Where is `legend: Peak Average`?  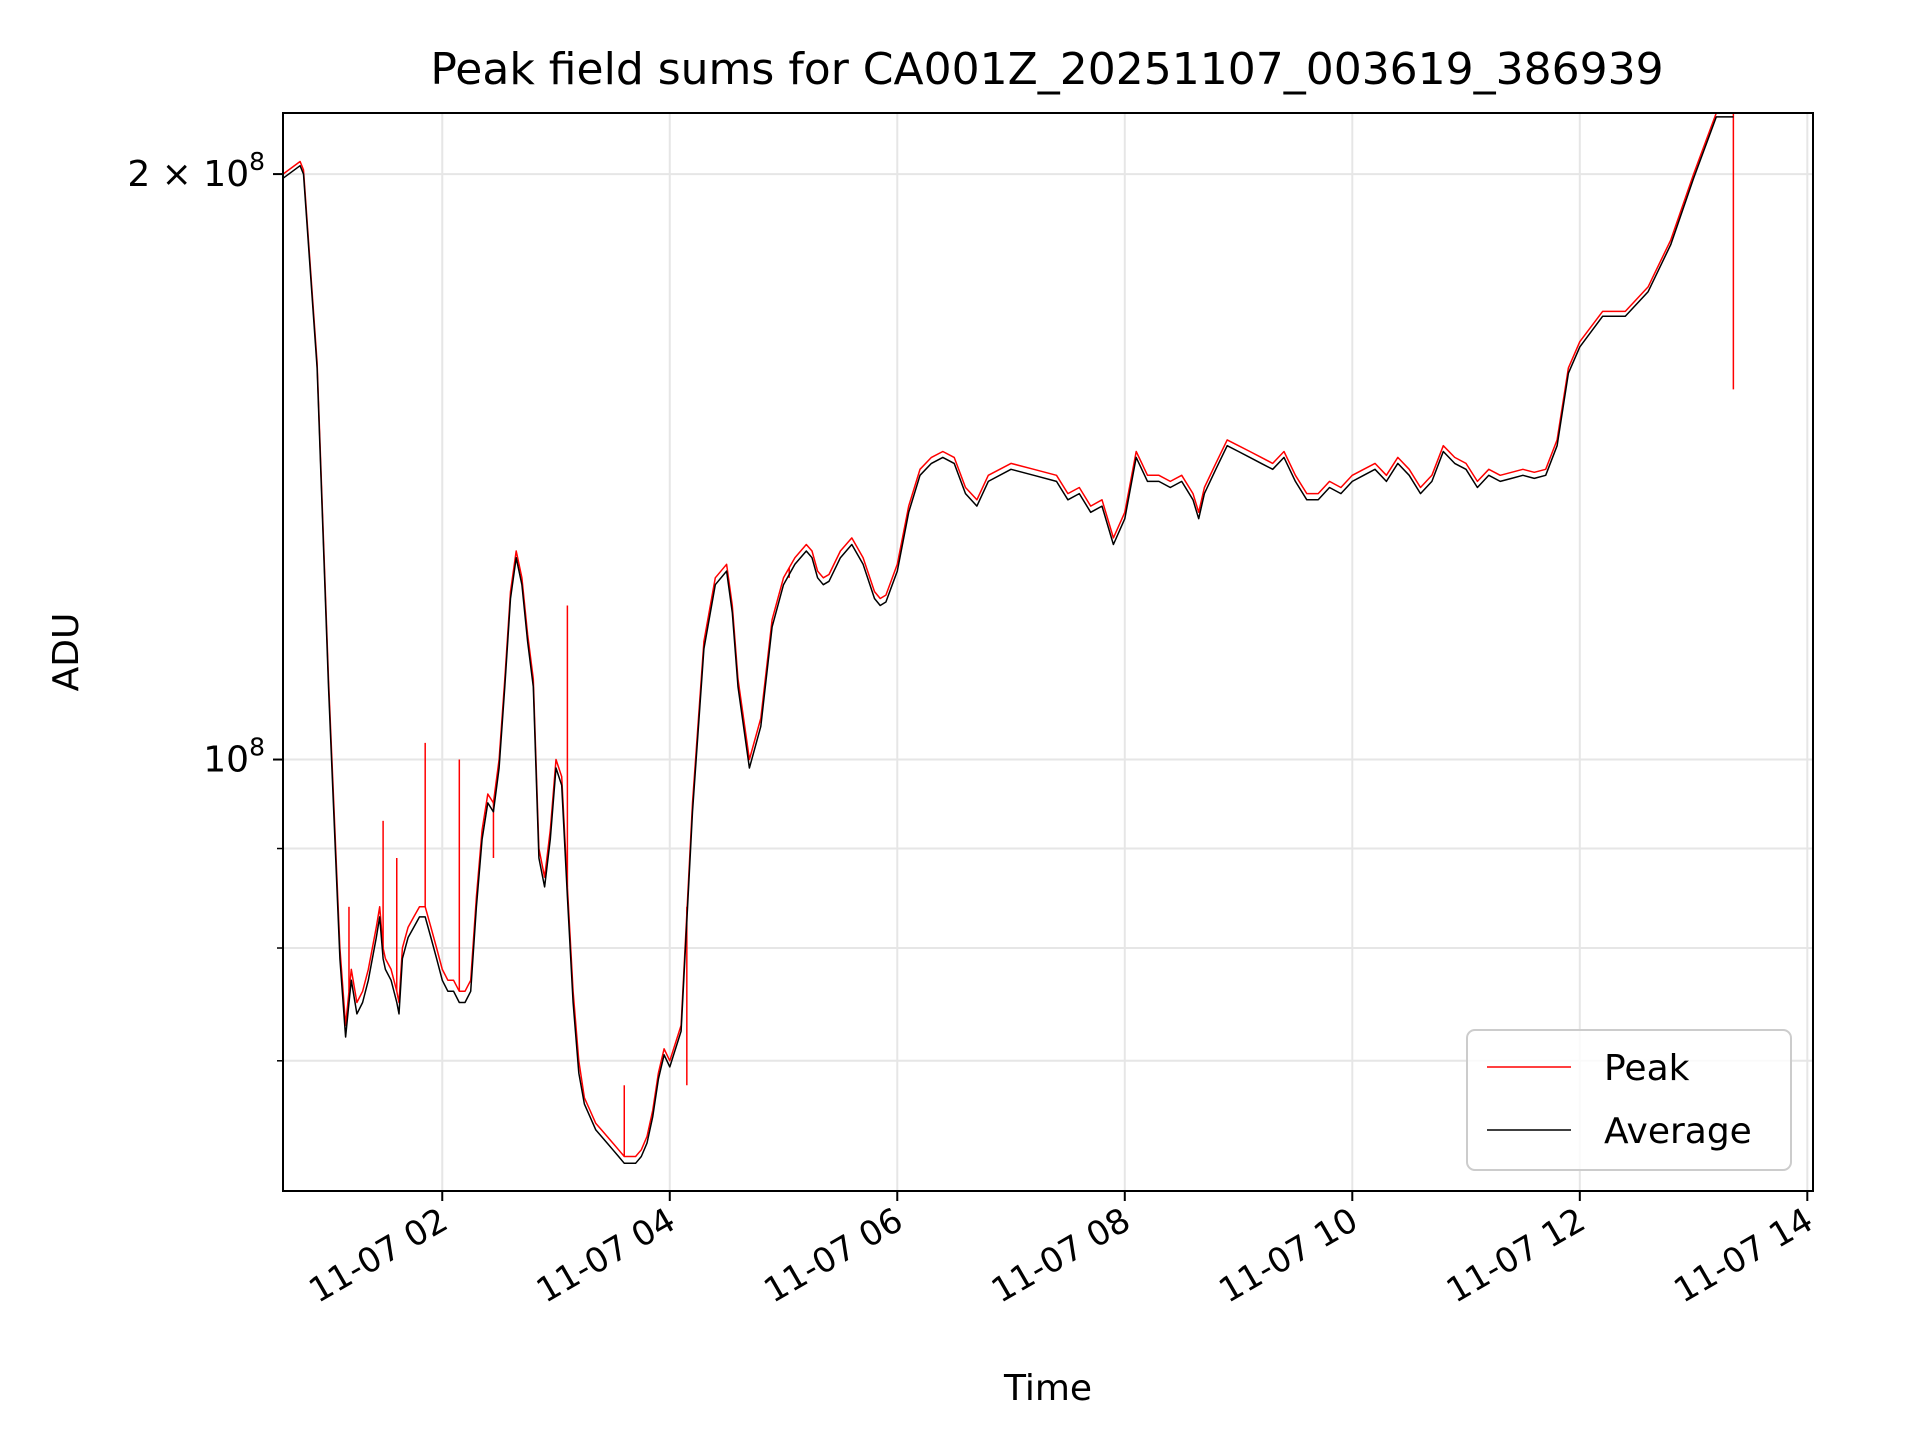 legend: Peak Average is located at coordinates (1629, 1100).